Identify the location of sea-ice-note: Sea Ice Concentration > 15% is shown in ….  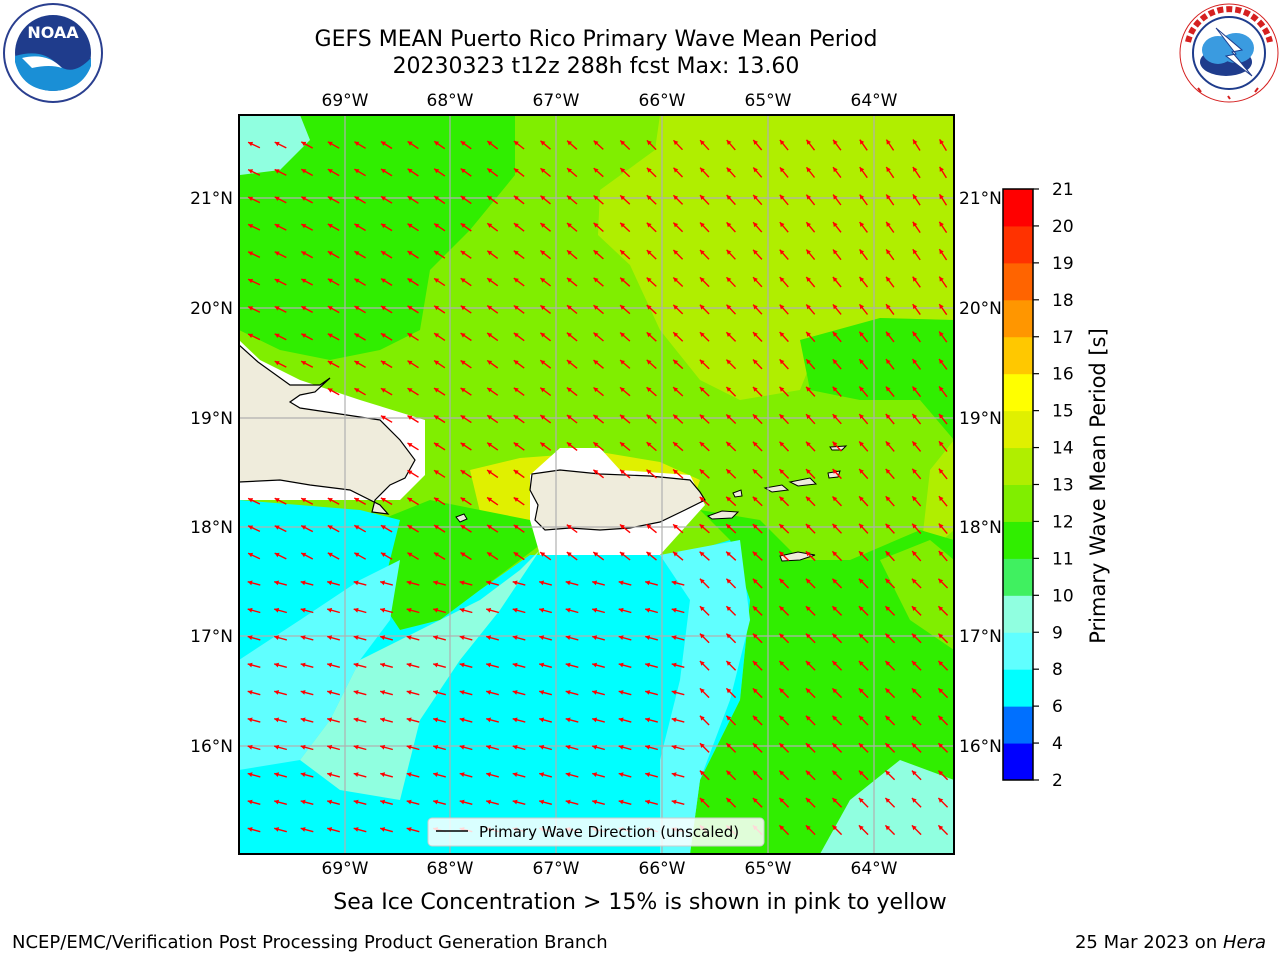
(640, 902).